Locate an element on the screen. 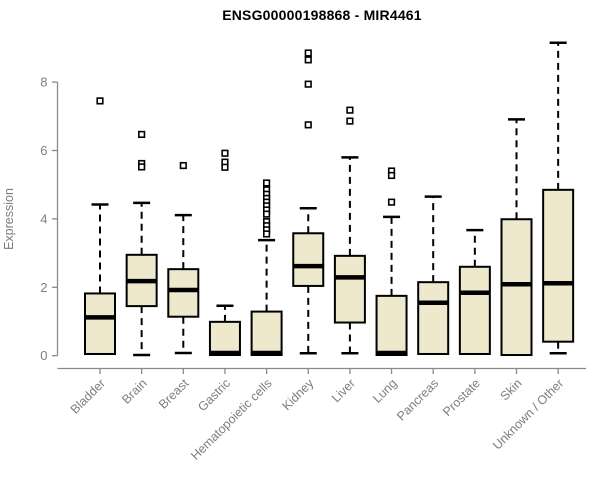  y-tick-label: 2 is located at coordinates (43, 287).